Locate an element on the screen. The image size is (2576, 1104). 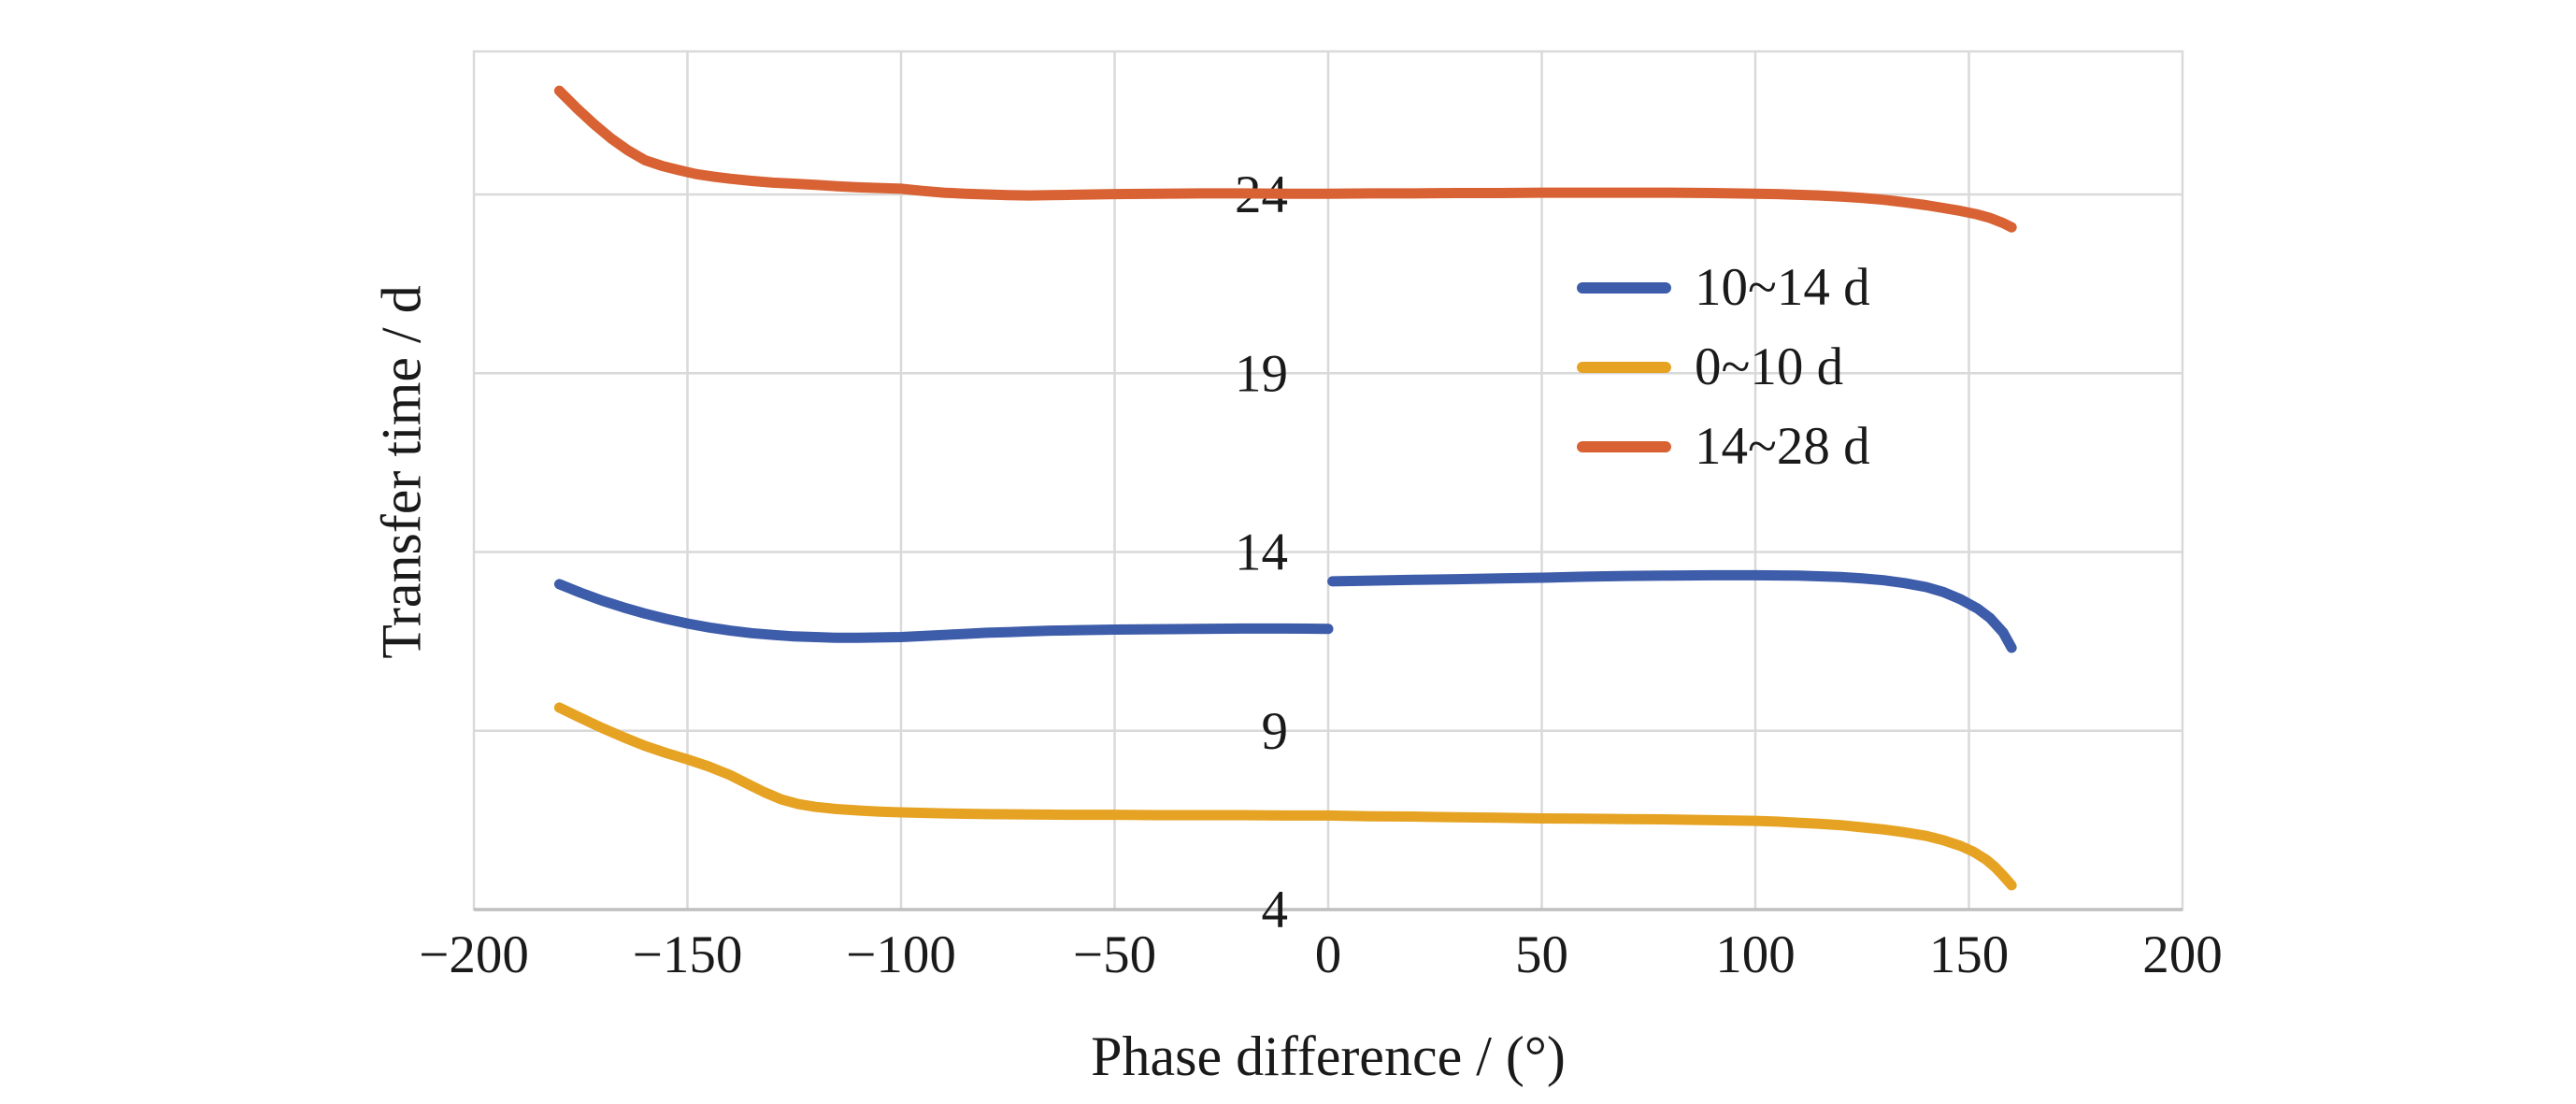
x-tick-label: −100 is located at coordinates (901, 955).